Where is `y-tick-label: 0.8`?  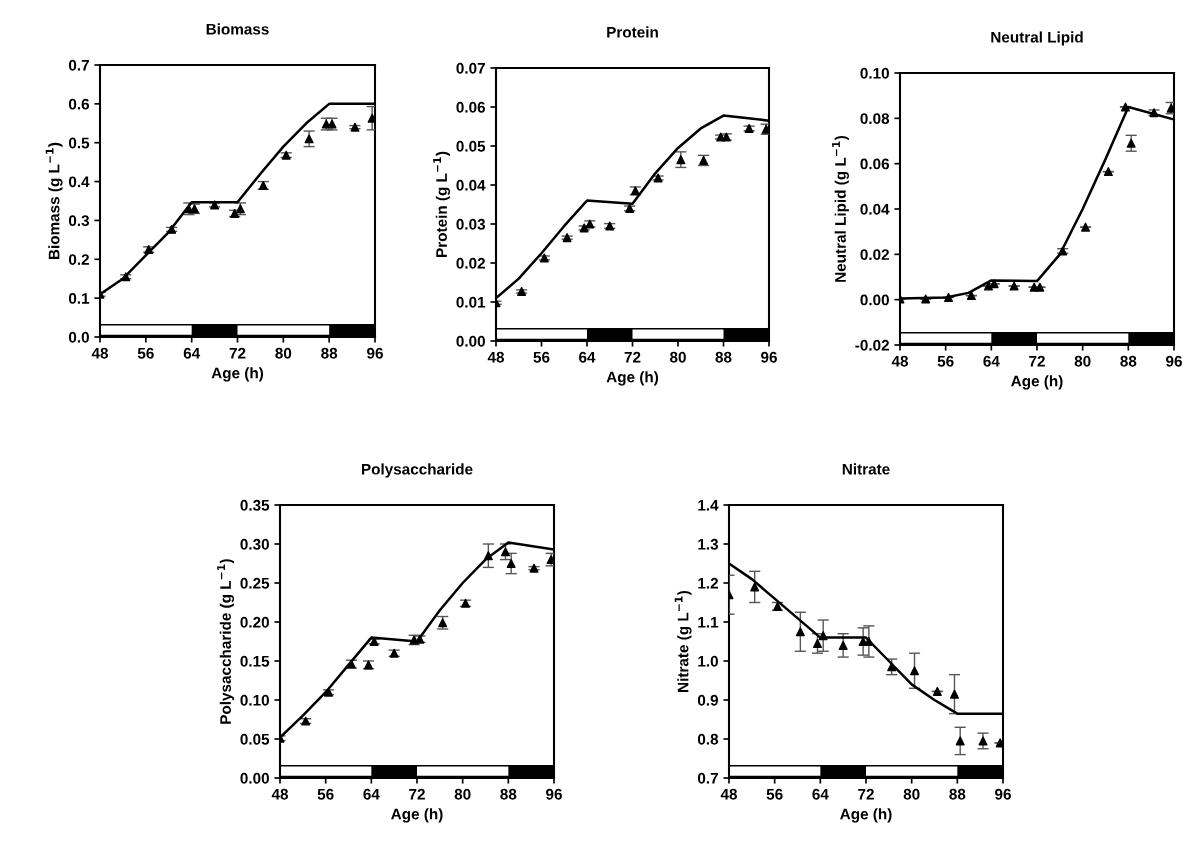 y-tick-label: 0.8 is located at coordinates (708, 739).